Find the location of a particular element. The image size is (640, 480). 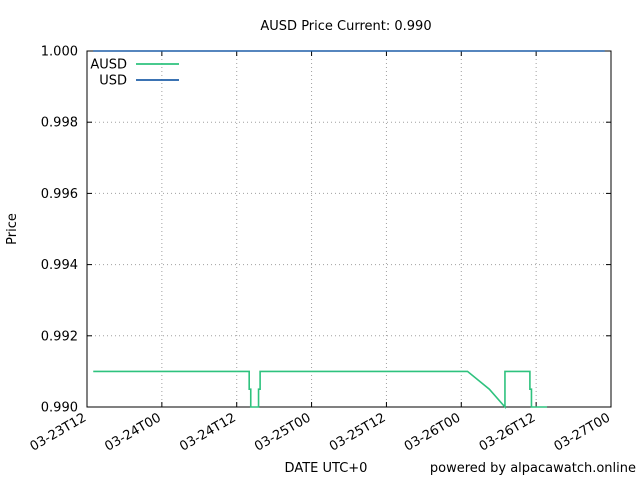

series-line-ausd is located at coordinates (320, 390).